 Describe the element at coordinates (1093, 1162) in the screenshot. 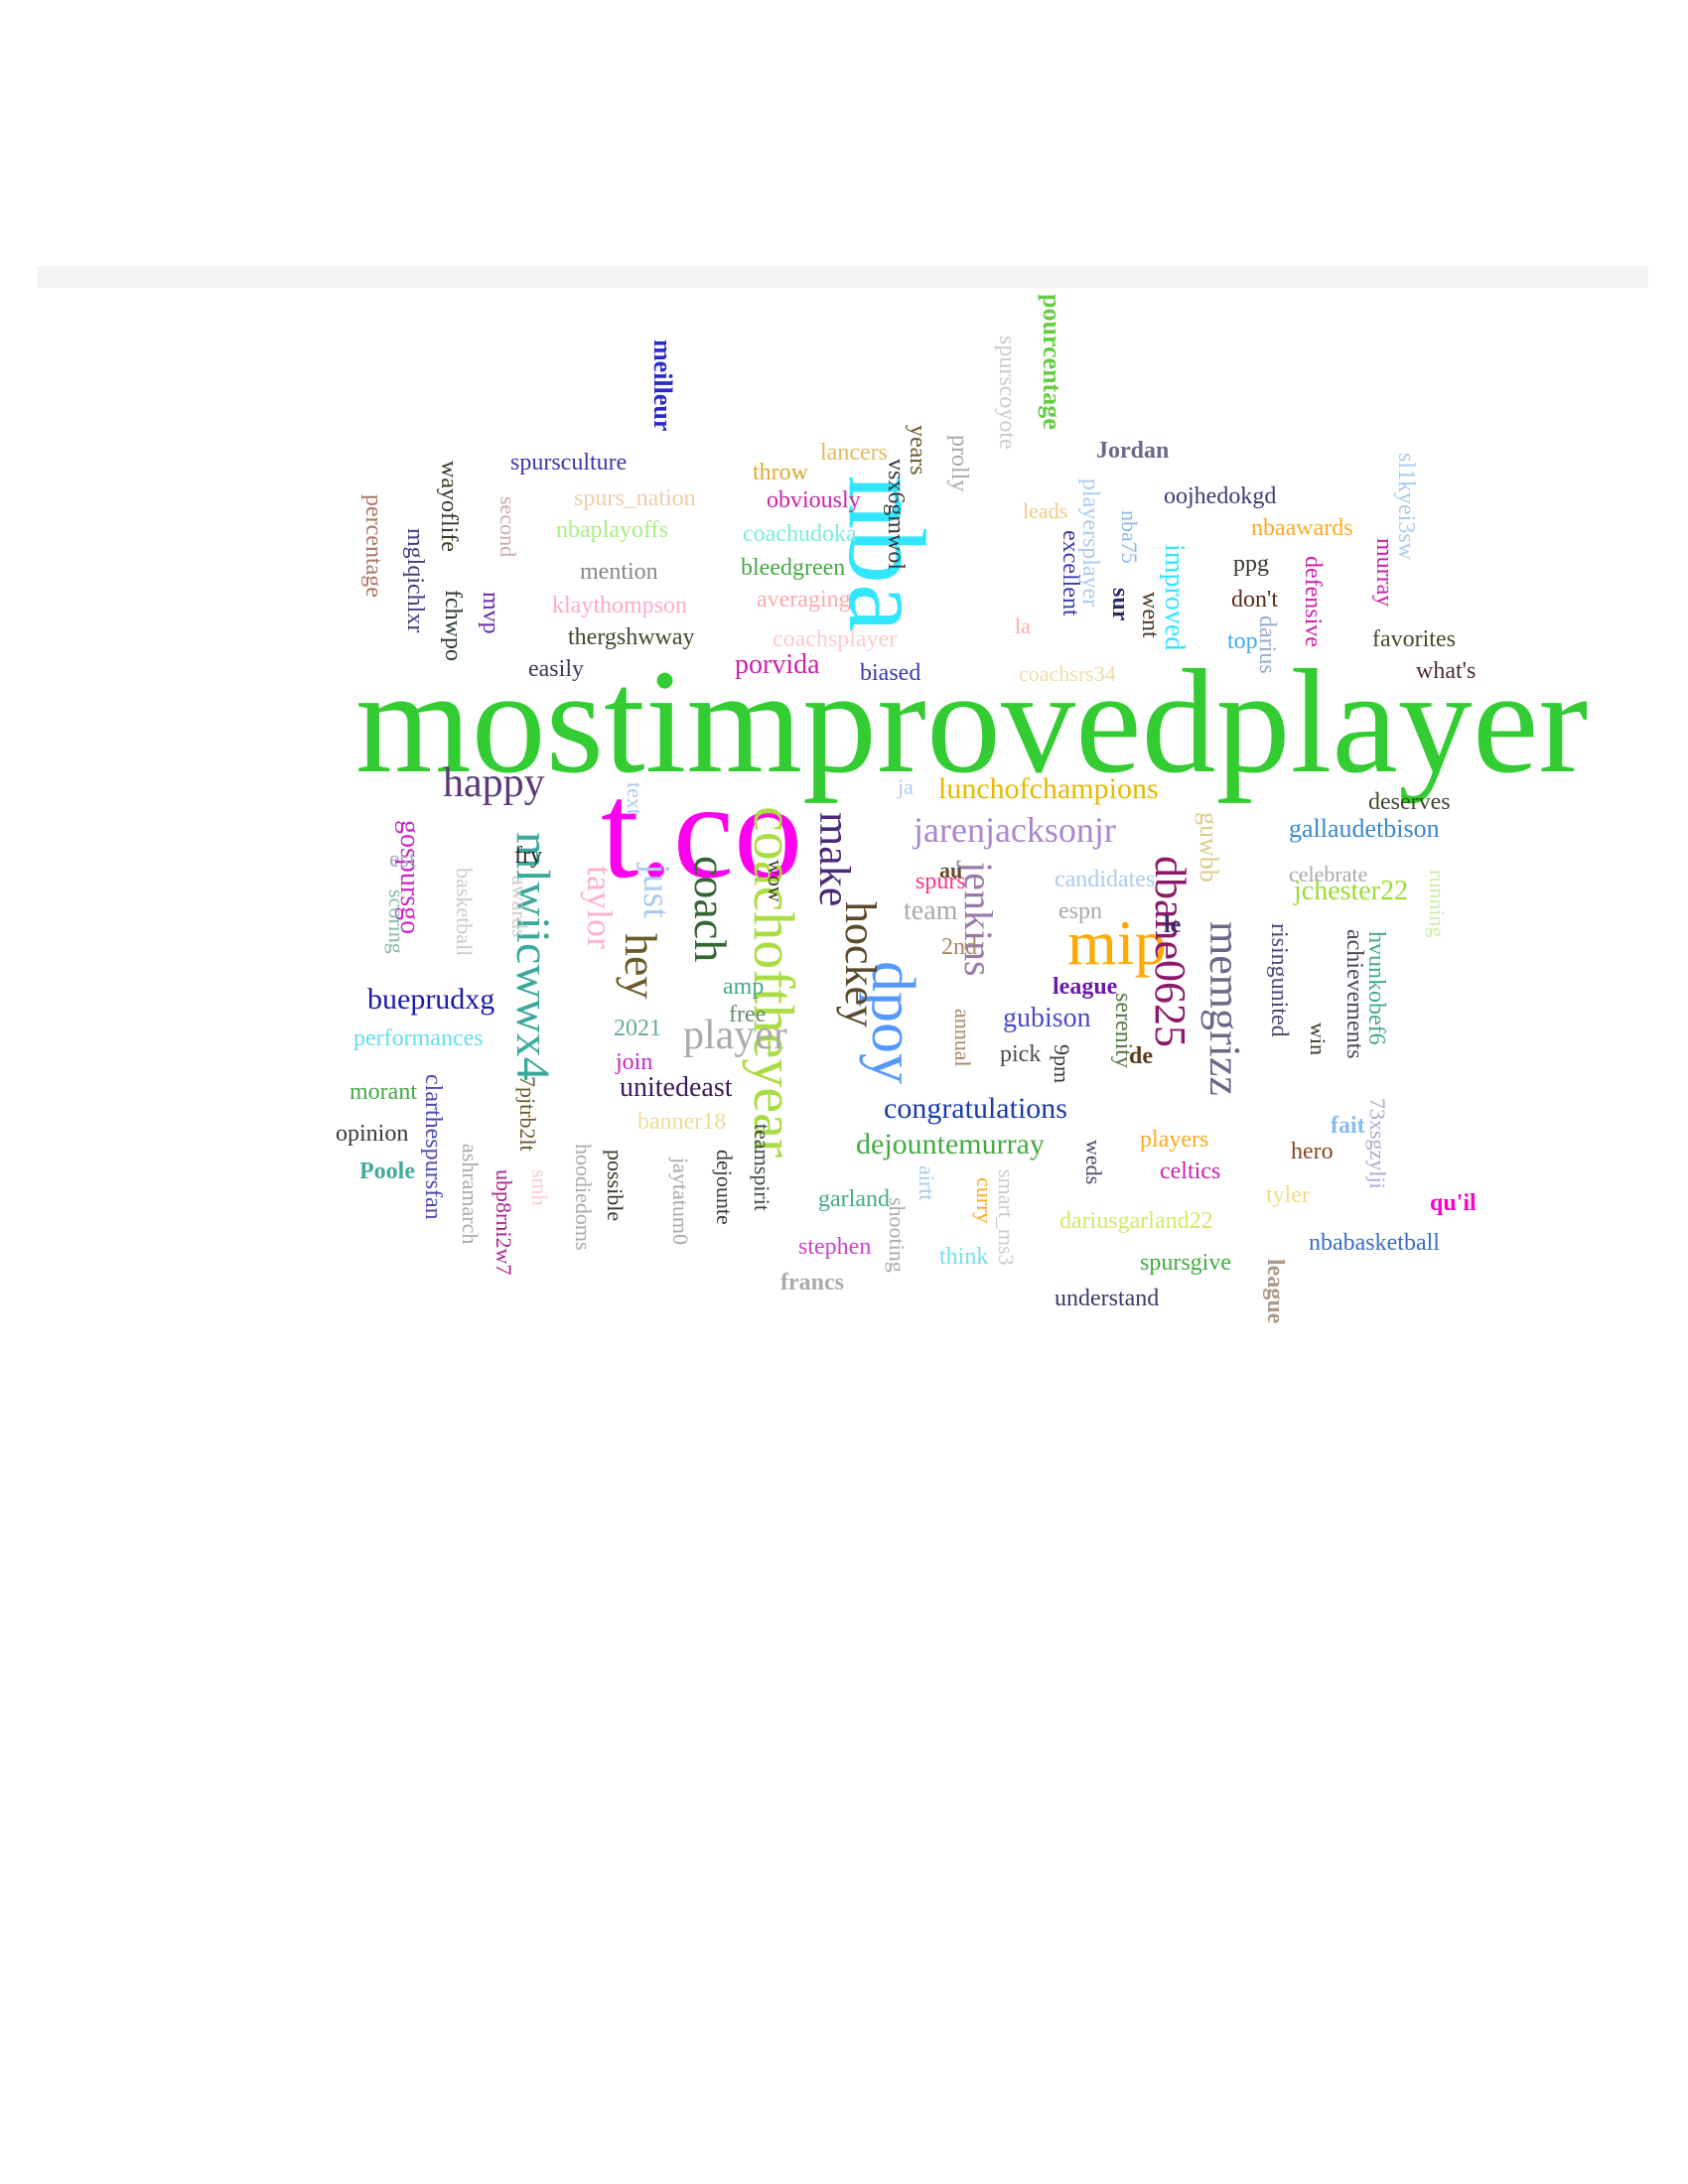

I see `cloud-word: weds` at that location.